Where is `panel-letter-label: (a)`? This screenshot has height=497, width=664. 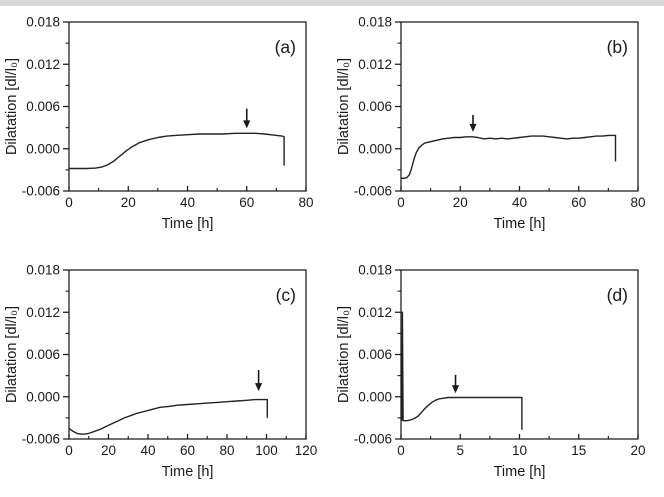 panel-letter-label: (a) is located at coordinates (285, 47).